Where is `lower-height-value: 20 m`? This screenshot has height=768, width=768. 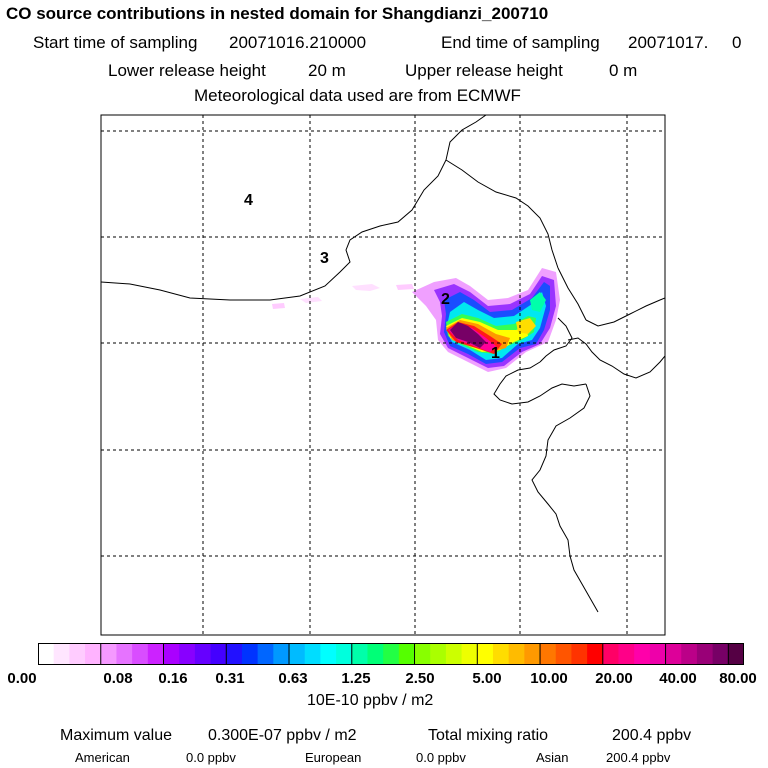 lower-height-value: 20 m is located at coordinates (327, 70).